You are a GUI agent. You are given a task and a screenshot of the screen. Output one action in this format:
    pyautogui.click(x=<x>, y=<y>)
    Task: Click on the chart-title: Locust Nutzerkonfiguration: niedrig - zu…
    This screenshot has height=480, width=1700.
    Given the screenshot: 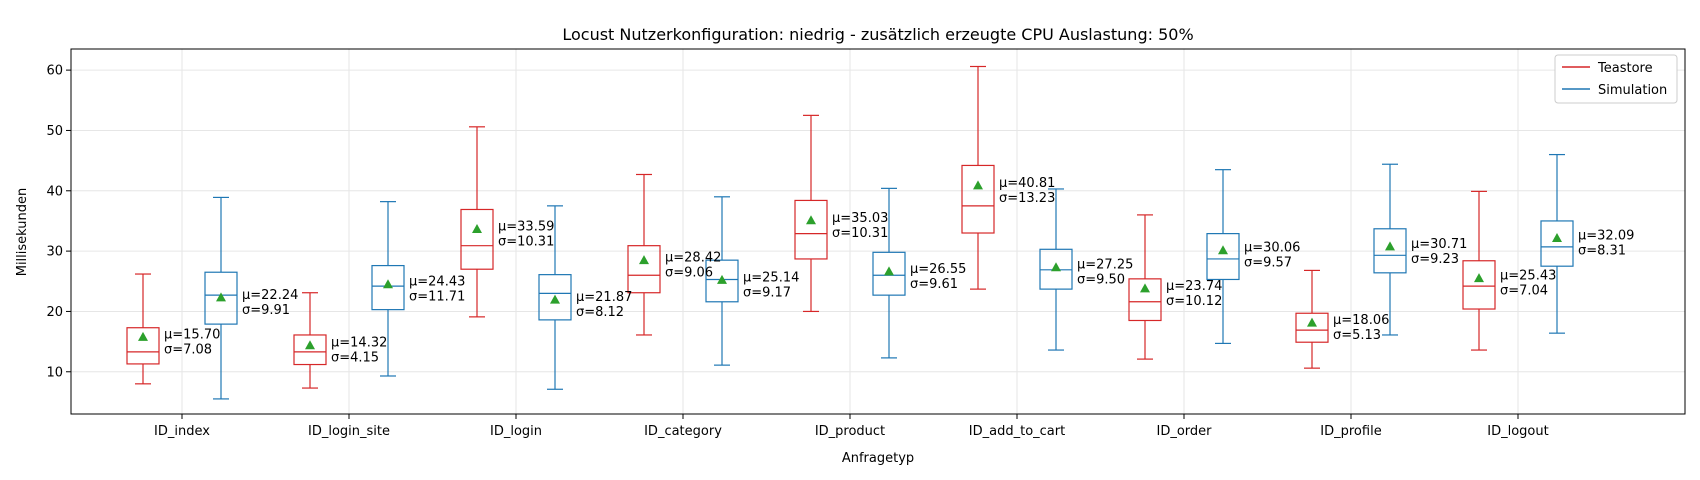 What is the action you would take?
    pyautogui.click(x=877, y=34)
    